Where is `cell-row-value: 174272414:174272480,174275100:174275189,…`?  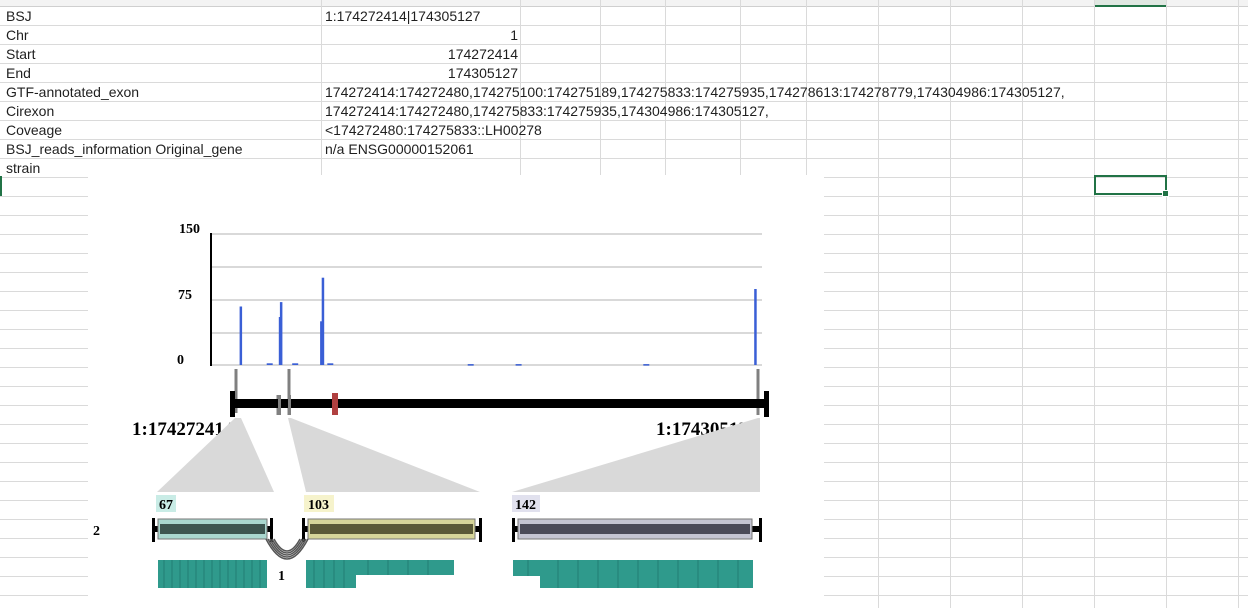 cell-row-value: 174272414:174272480,174275100:174275189,… is located at coordinates (695, 92).